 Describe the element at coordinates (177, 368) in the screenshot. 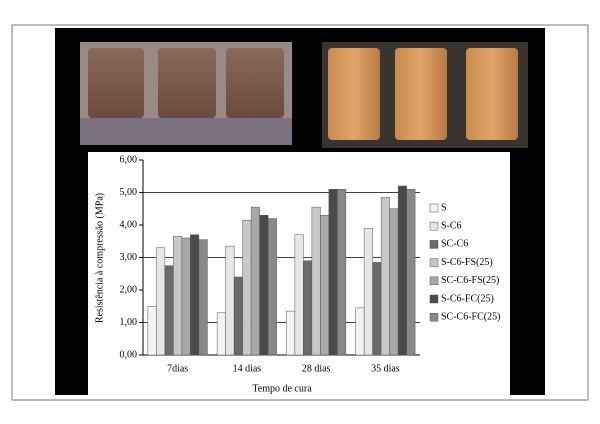

I see `x-tick-label: 7dias` at that location.